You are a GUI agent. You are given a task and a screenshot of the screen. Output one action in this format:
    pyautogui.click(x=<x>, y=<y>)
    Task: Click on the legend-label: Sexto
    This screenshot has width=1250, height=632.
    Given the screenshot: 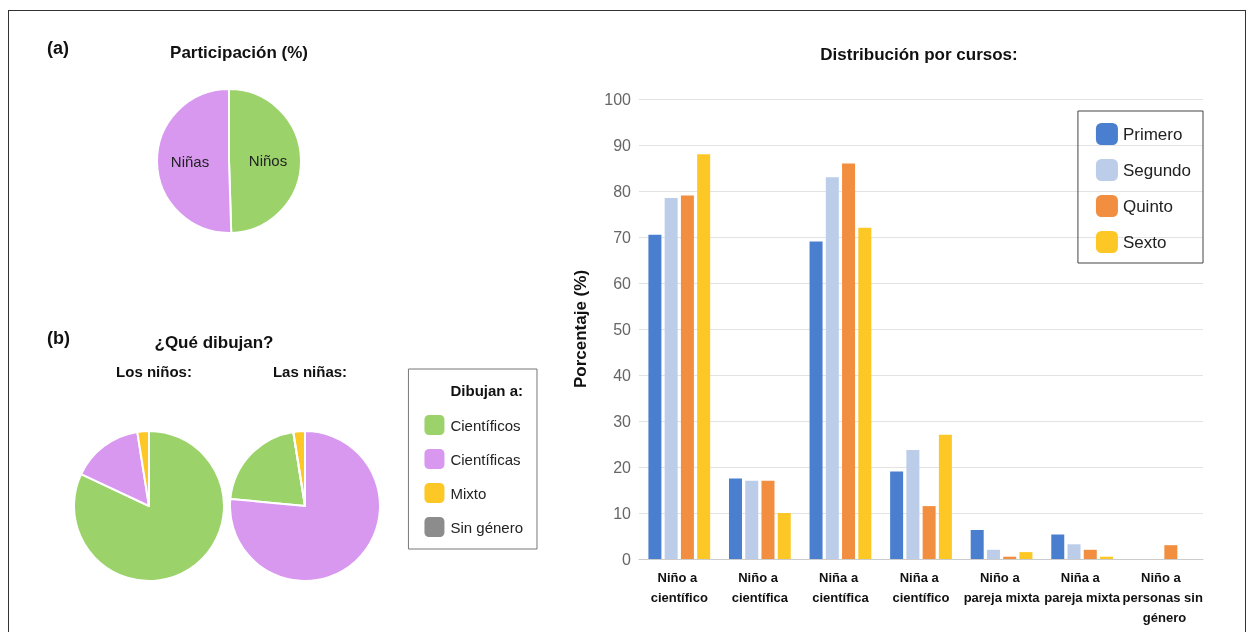 What is the action you would take?
    pyautogui.click(x=1144, y=242)
    